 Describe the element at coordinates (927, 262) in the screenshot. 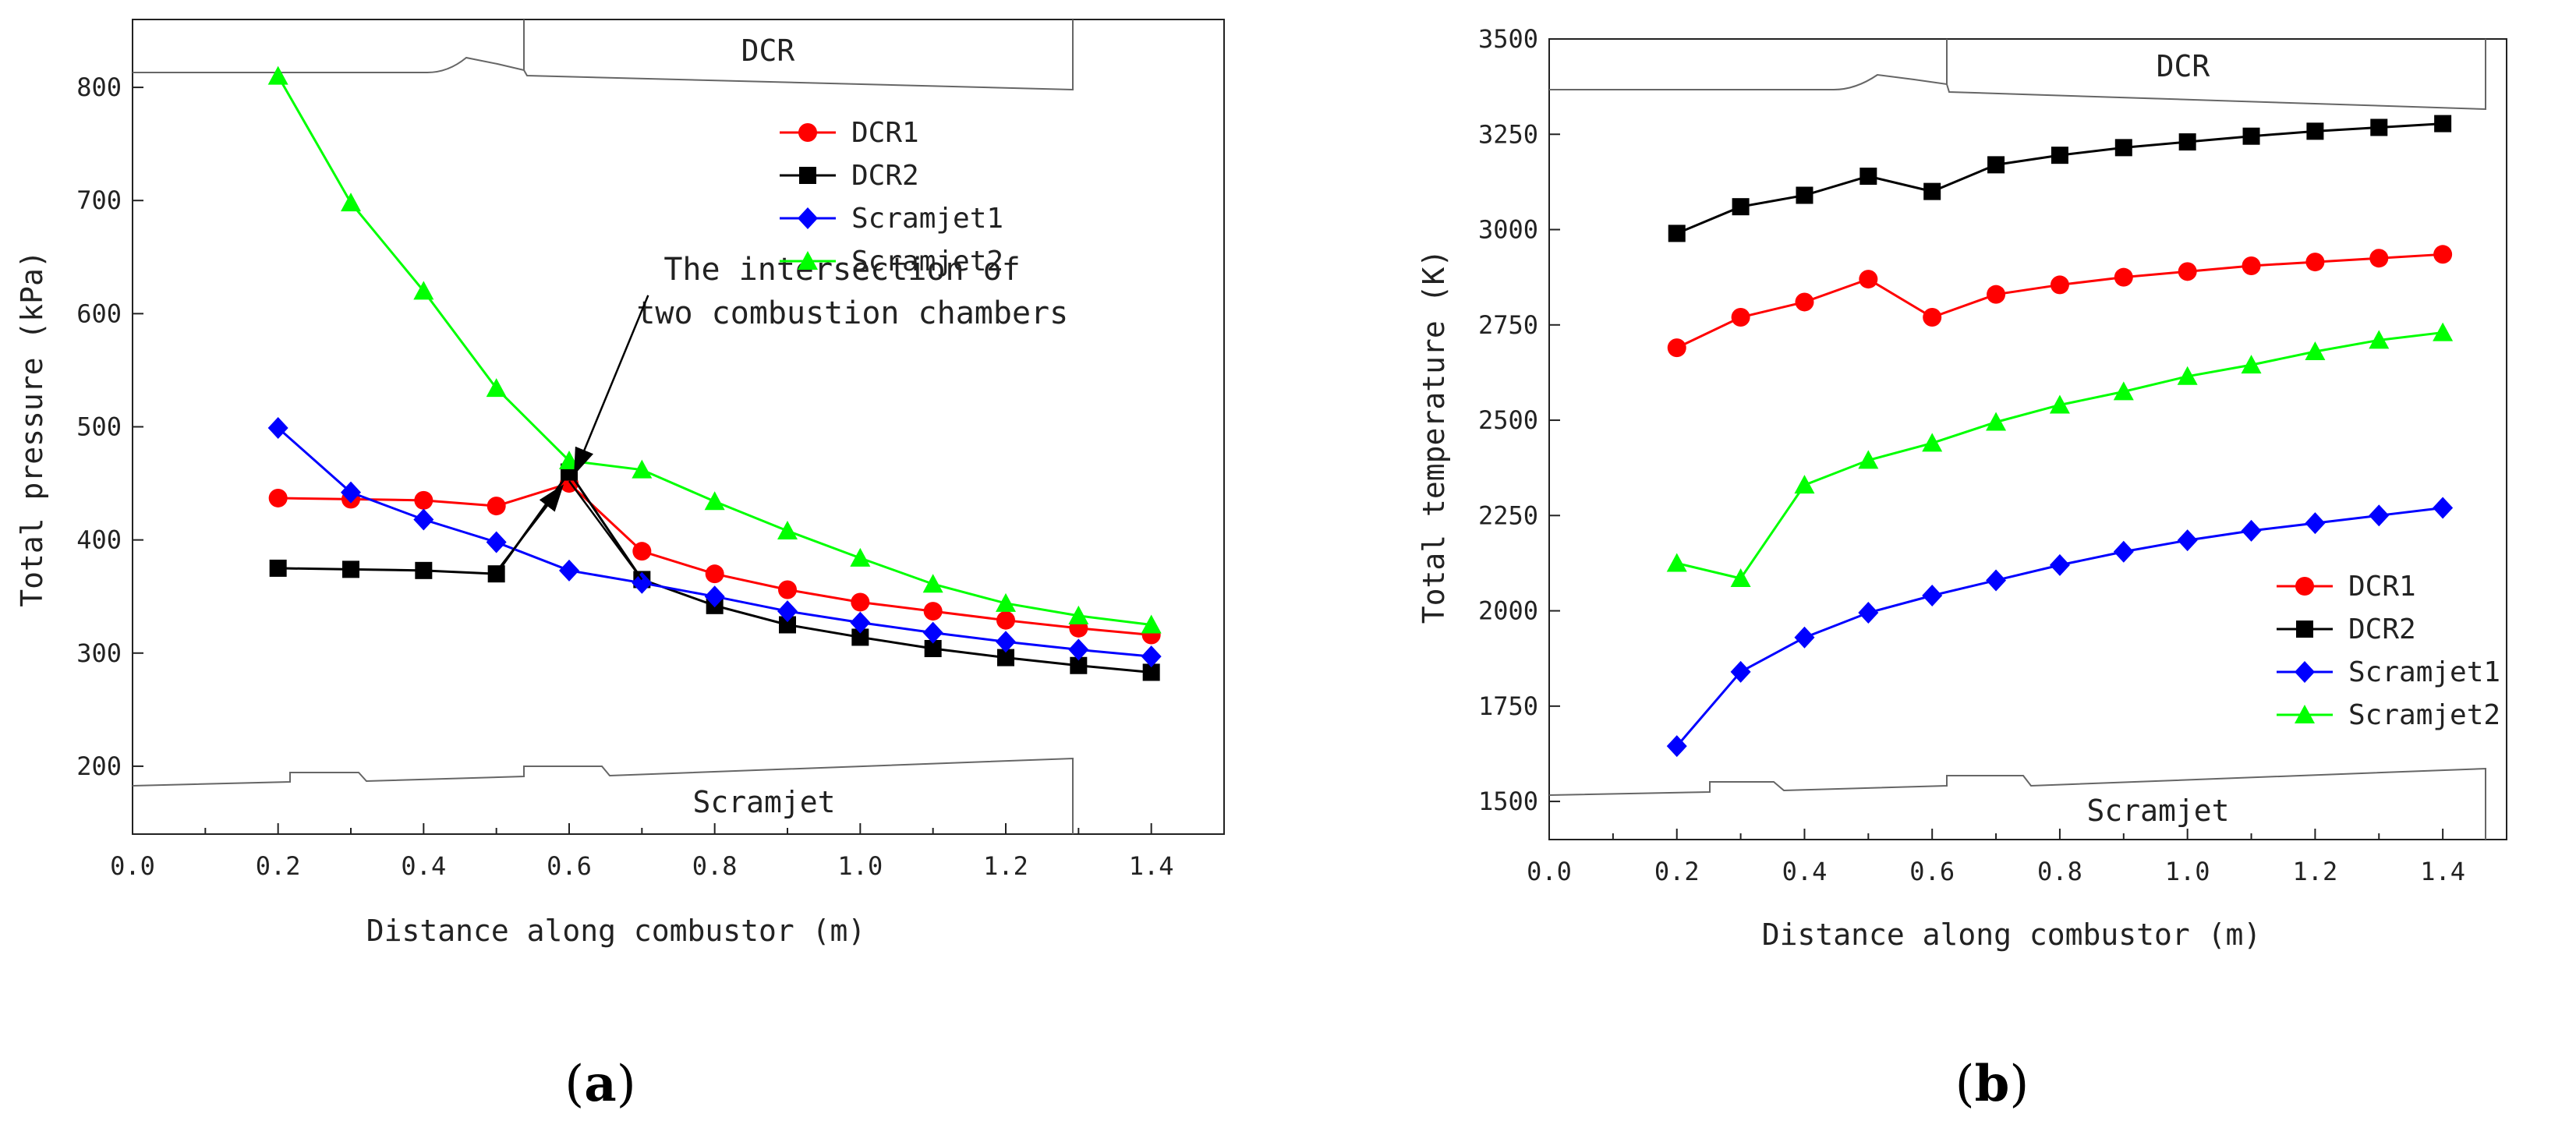

I see `legend-label: Scramjet2` at that location.